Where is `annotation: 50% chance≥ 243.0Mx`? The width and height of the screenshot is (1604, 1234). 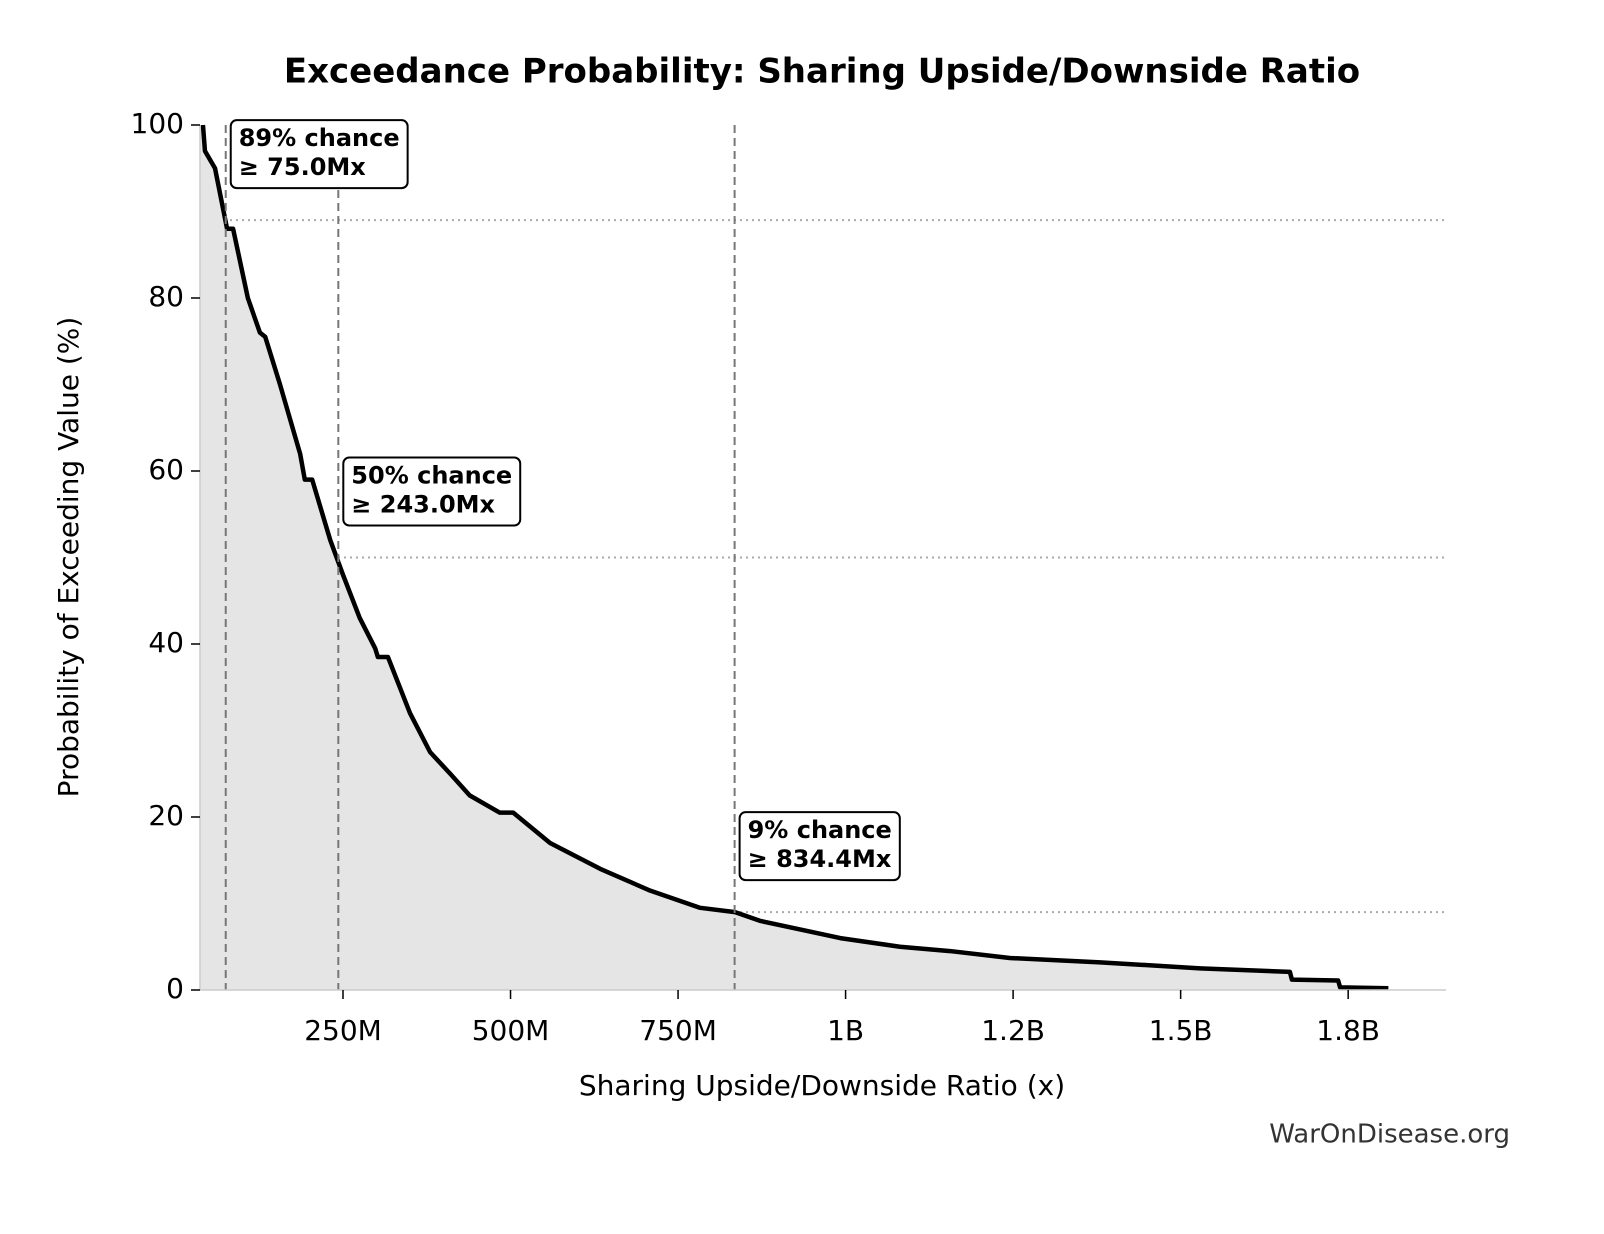 annotation: 50% chance≥ 243.0Mx is located at coordinates (432, 491).